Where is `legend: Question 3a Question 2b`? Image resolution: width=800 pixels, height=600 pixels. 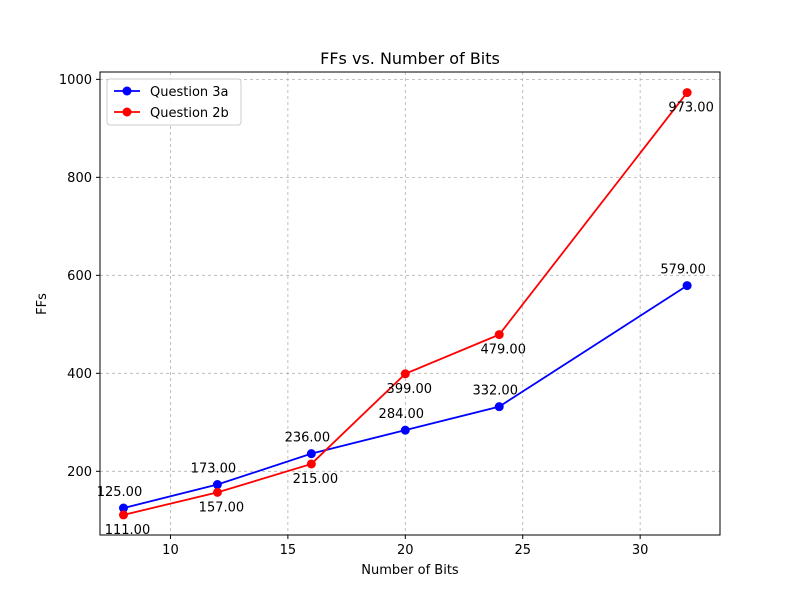
legend: Question 3a Question 2b is located at coordinates (174, 102).